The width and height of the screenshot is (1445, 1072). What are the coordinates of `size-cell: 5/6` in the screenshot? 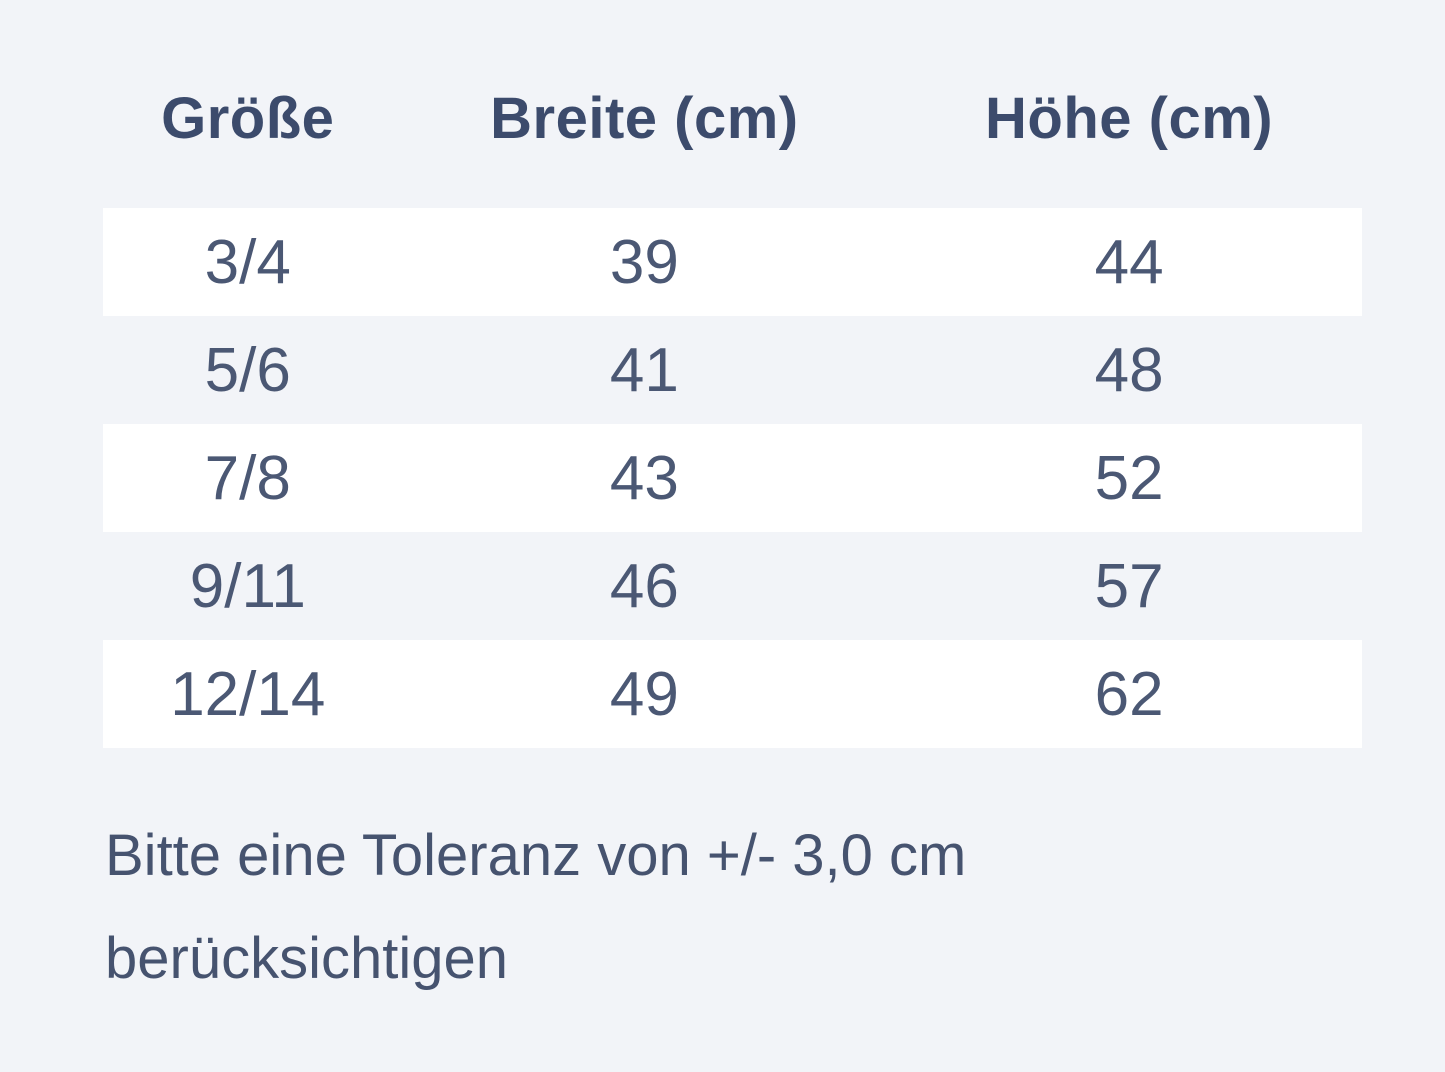 It's located at (247, 370).